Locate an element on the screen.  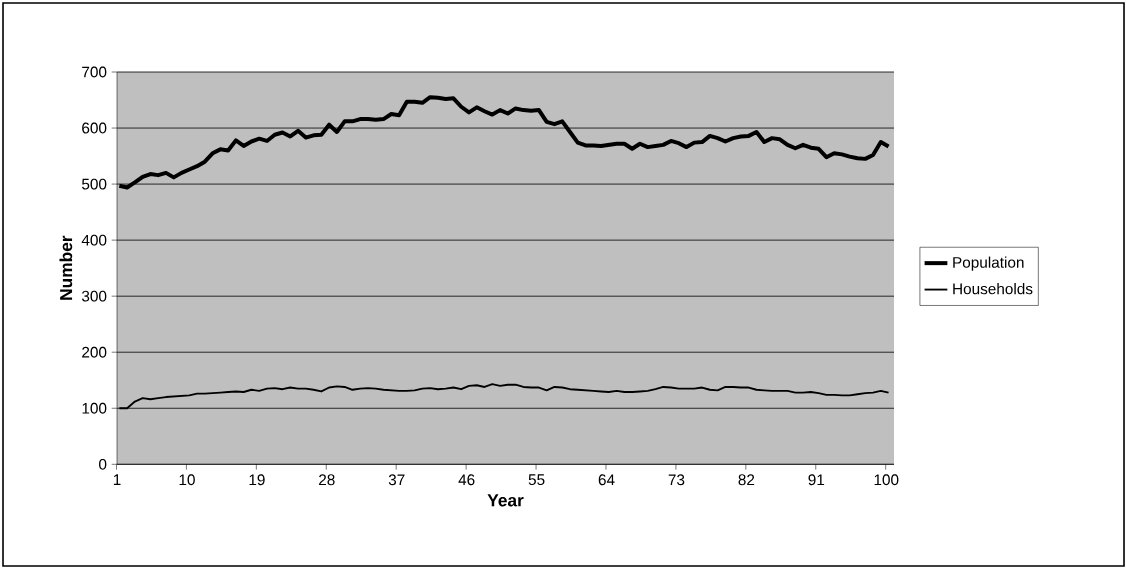
x-tick-label: 55 is located at coordinates (536, 480).